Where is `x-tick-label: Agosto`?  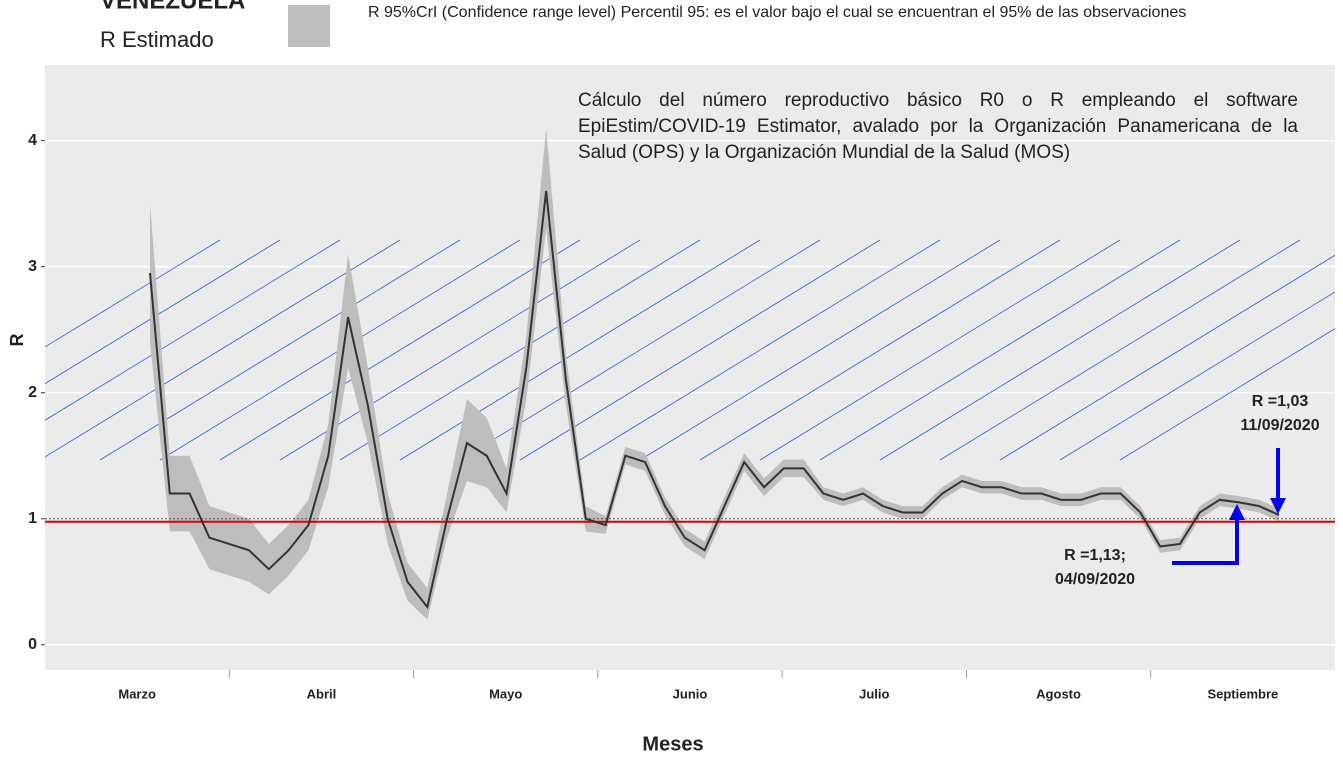
x-tick-label: Agosto is located at coordinates (1058, 693).